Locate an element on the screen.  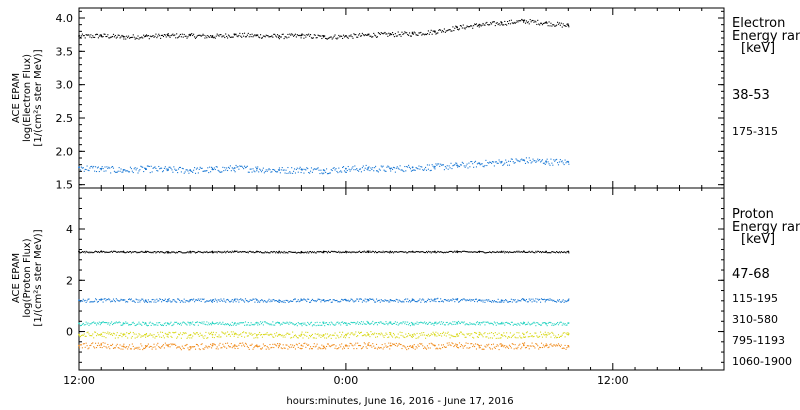
y-tick-label: 3.0 is located at coordinates (65, 85).